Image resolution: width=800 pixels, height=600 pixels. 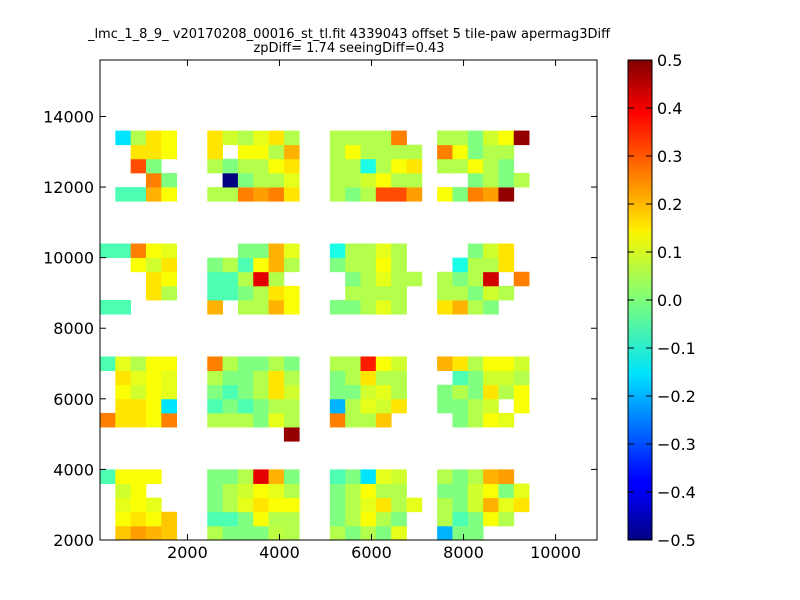 What do you see at coordinates (669, 300) in the screenshot?
I see `colorbar-tick-label: 0.0` at bounding box center [669, 300].